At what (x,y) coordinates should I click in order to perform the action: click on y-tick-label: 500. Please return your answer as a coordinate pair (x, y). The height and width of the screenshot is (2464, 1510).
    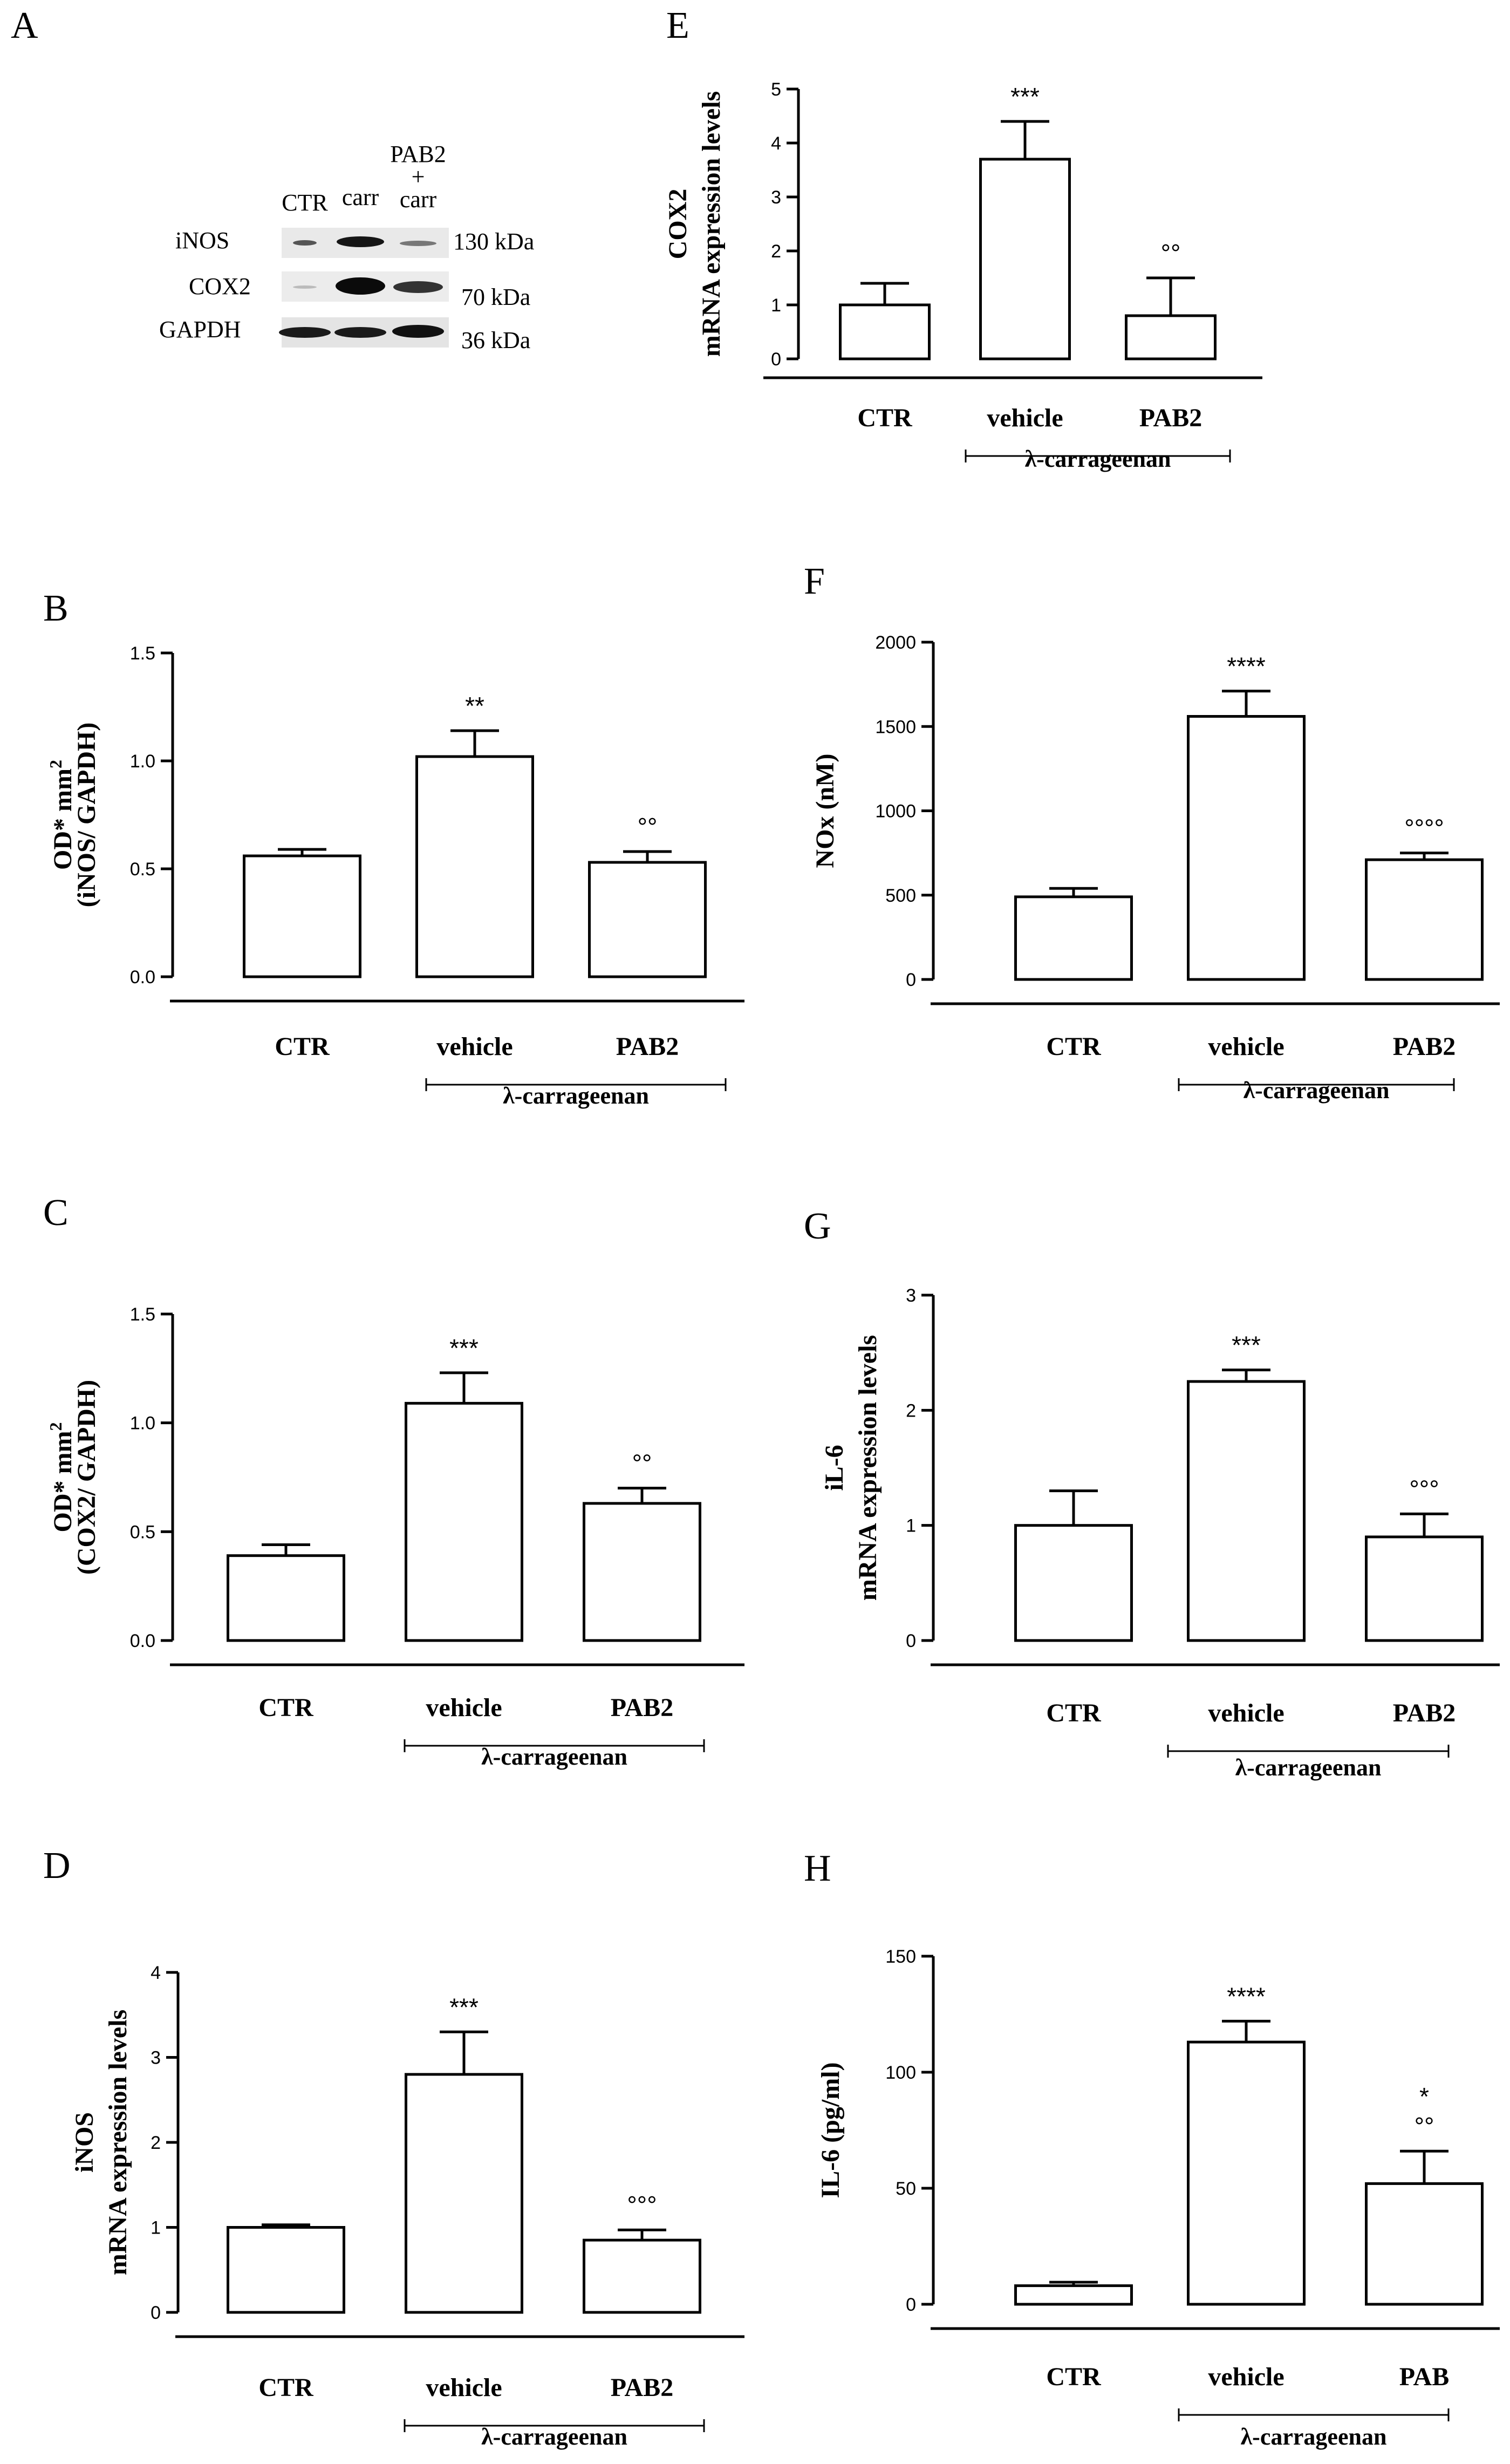
    Looking at the image, I should click on (900, 896).